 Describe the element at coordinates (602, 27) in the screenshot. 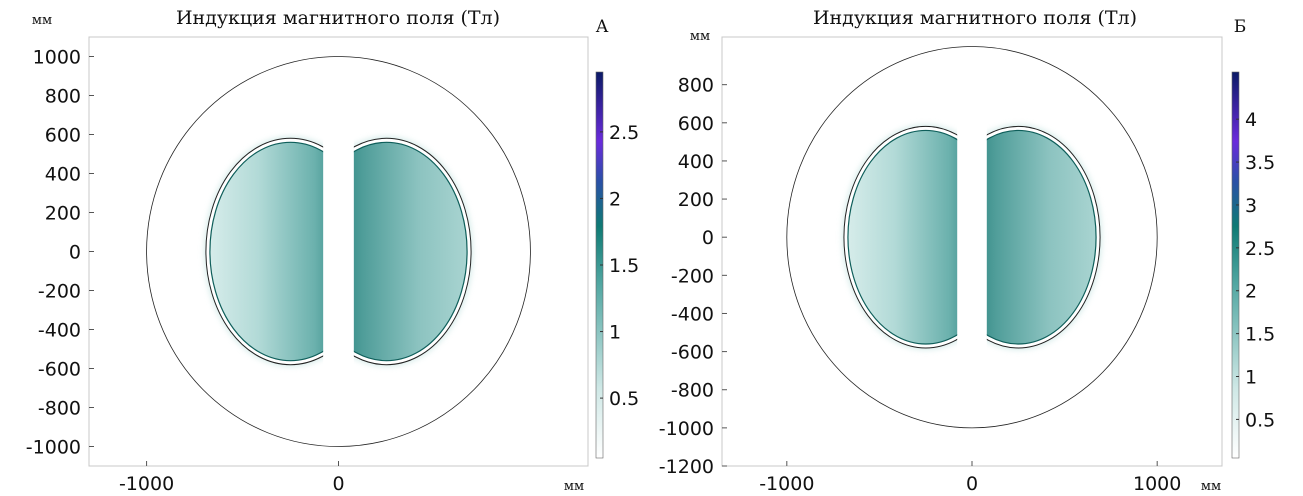

I see `panel-label: А` at that location.